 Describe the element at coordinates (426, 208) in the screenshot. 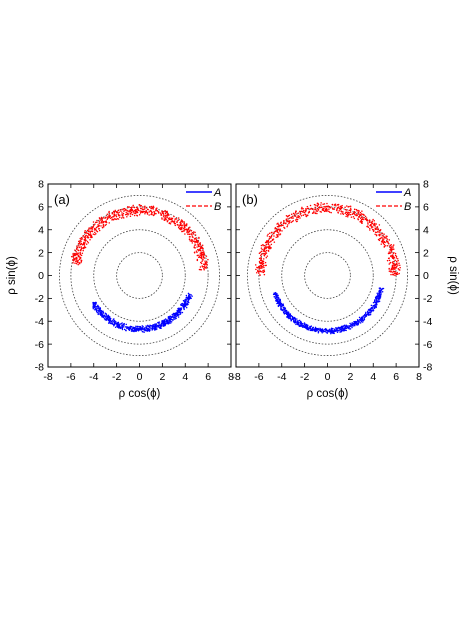

I see `panel-b-ytick-label: 6` at that location.